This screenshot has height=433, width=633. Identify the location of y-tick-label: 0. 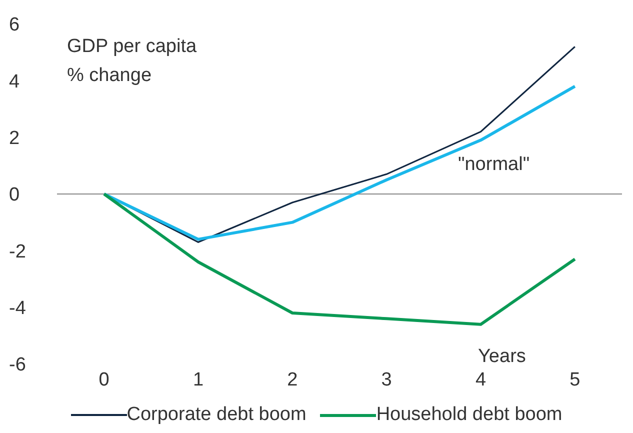
(14, 195).